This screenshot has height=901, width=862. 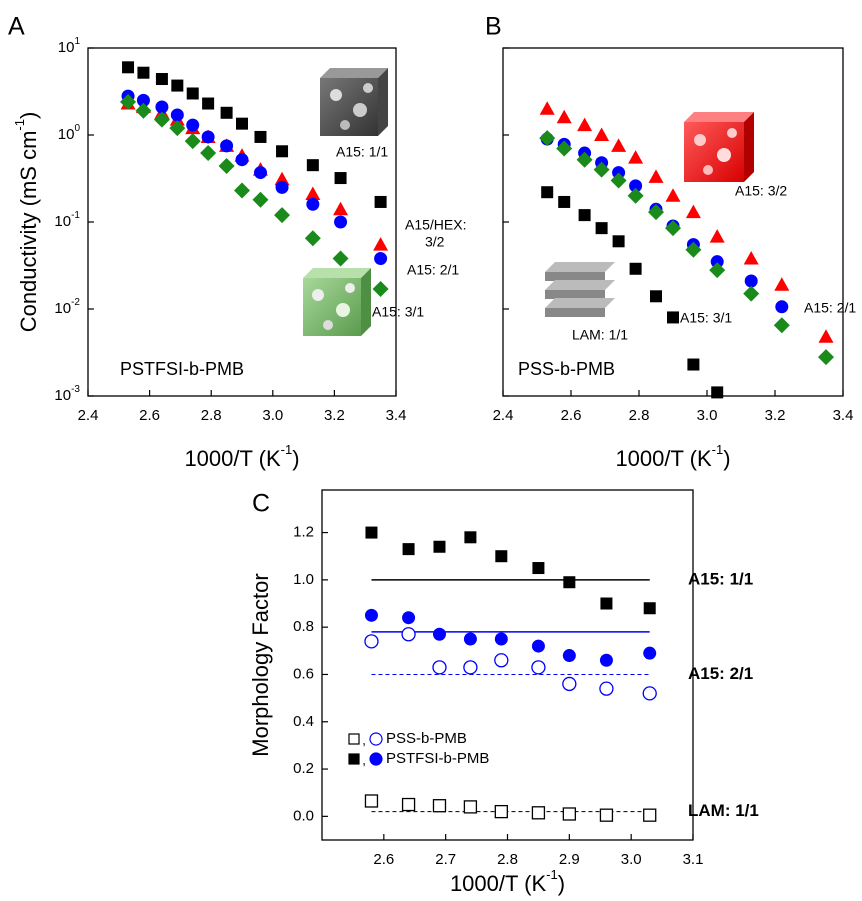 I want to click on y-tick-label: 0.4, so click(x=303, y=721).